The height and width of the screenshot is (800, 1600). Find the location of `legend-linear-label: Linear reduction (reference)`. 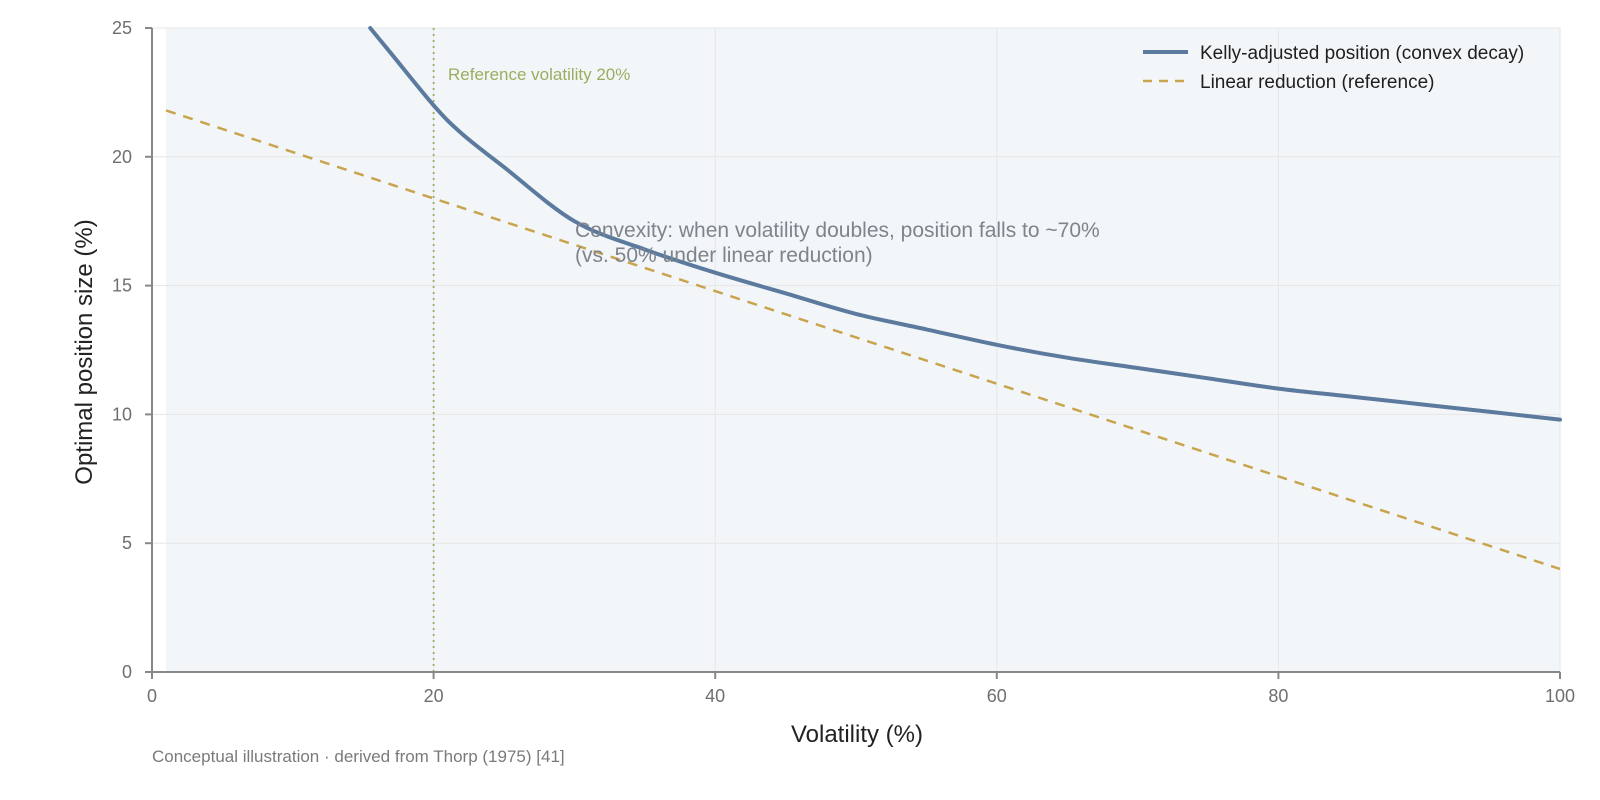

legend-linear-label: Linear reduction (reference) is located at coordinates (1317, 82).